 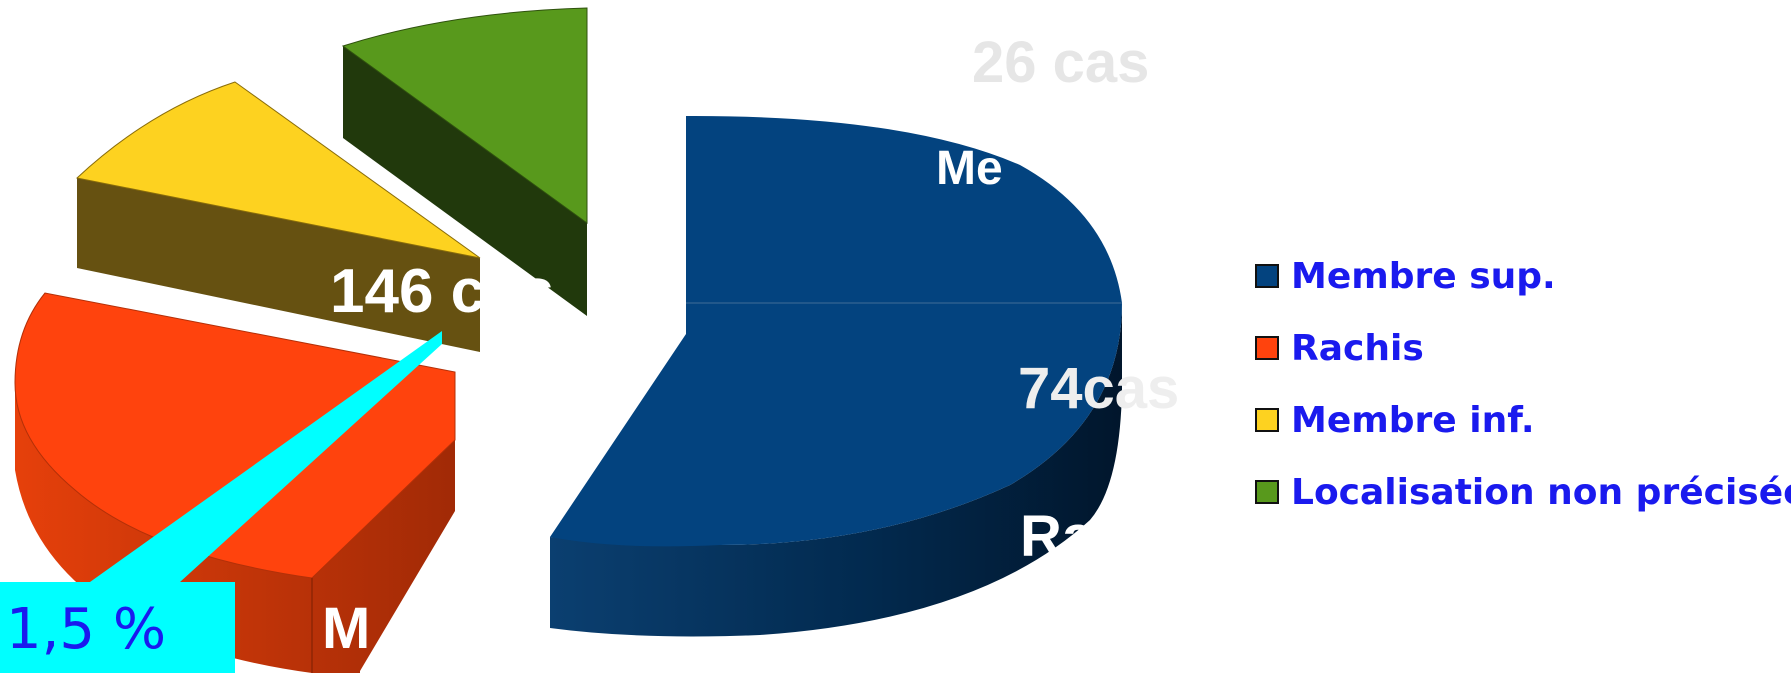 What do you see at coordinates (266, 456) in the screenshot?
I see `callout-leader` at bounding box center [266, 456].